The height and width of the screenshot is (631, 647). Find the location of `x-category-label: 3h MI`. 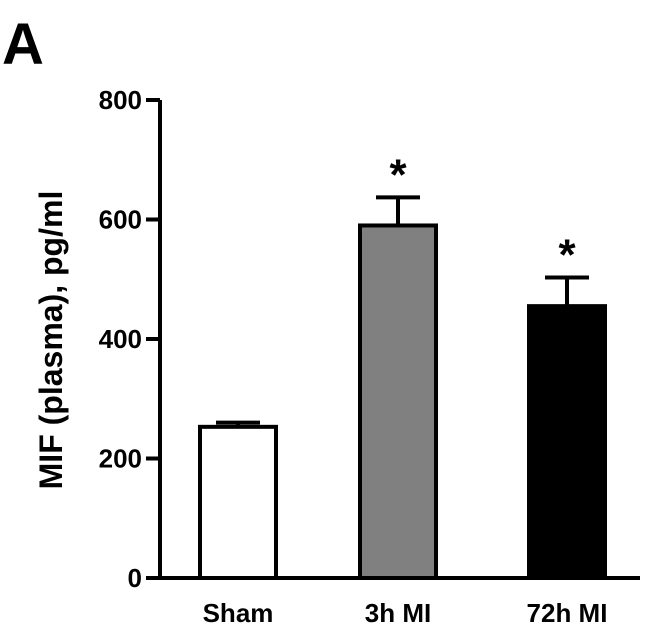

x-category-label: 3h MI is located at coordinates (398, 613).